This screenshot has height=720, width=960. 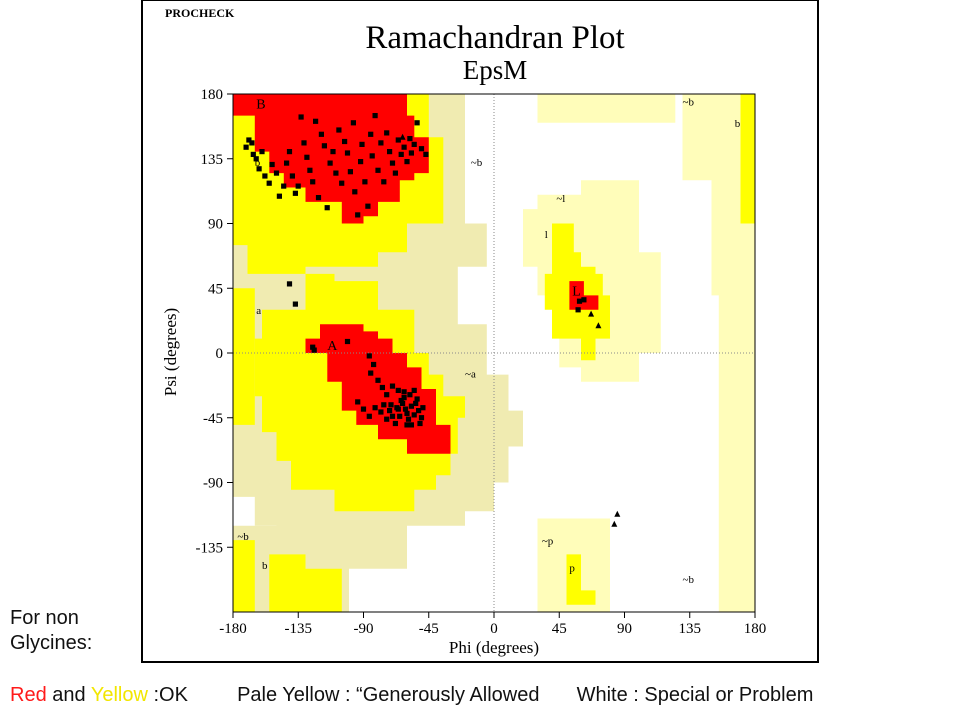 I want to click on legend-white-text: White : Special or Problem, so click(x=695, y=695).